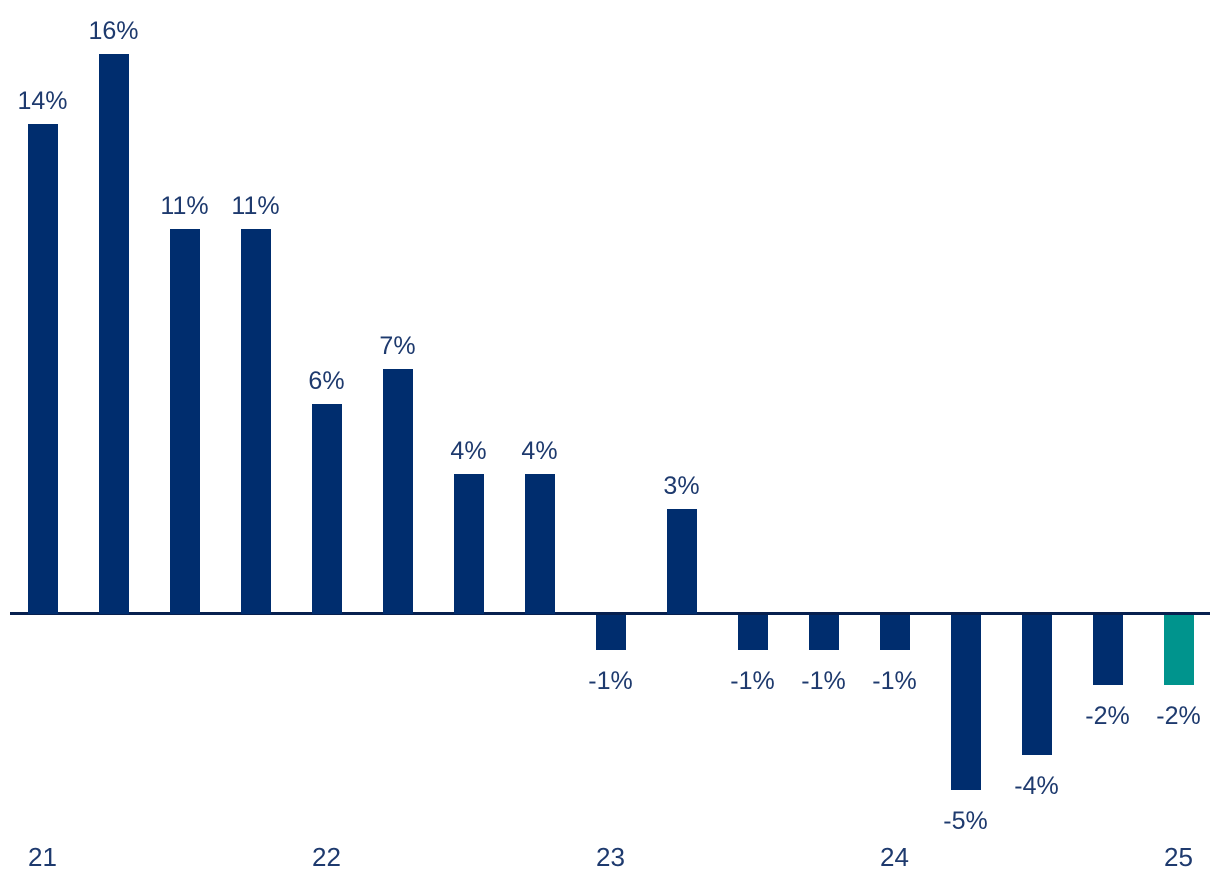 This screenshot has height=896, width=1220. Describe the element at coordinates (326, 381) in the screenshot. I see `bar-value-label: 6%` at that location.